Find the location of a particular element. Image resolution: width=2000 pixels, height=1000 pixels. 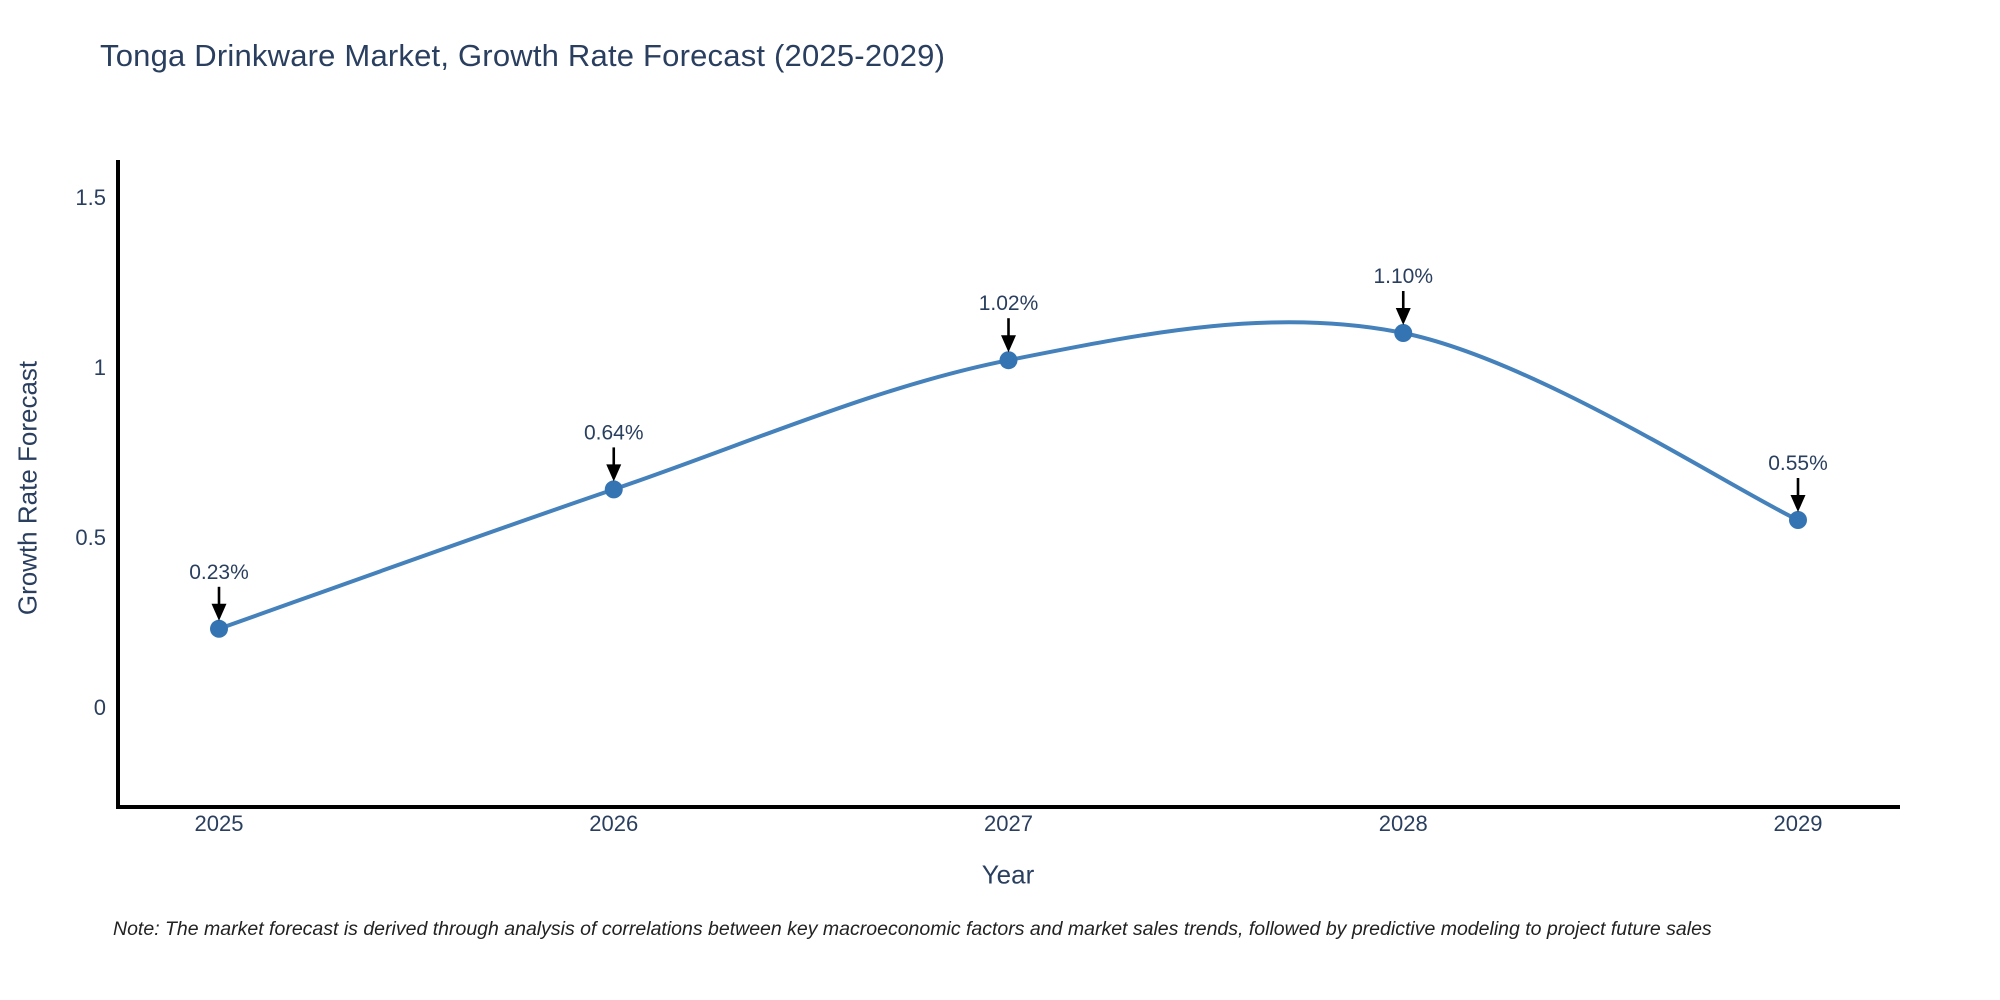

y-tick-label: 0.5 is located at coordinates (90, 537).